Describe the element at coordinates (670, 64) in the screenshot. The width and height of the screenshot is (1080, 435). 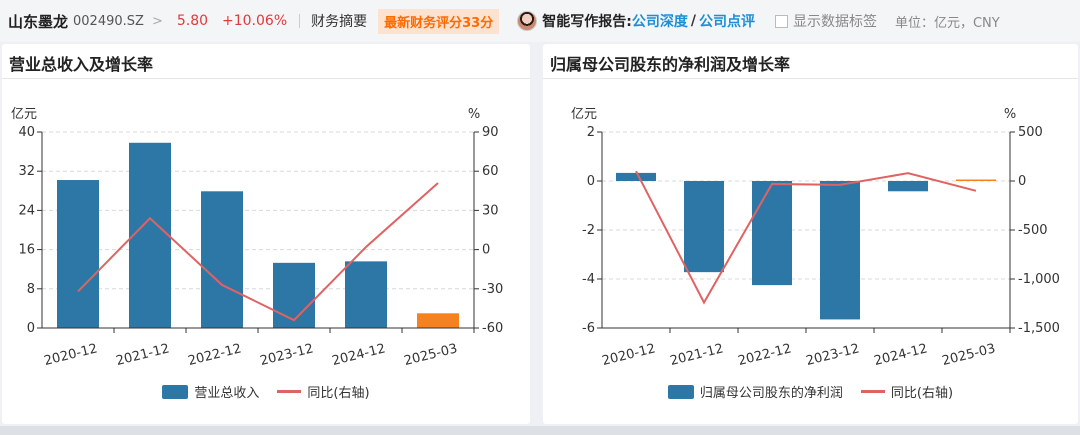
I see `chart-title: 归属母公司股东的净利润及增长率` at that location.